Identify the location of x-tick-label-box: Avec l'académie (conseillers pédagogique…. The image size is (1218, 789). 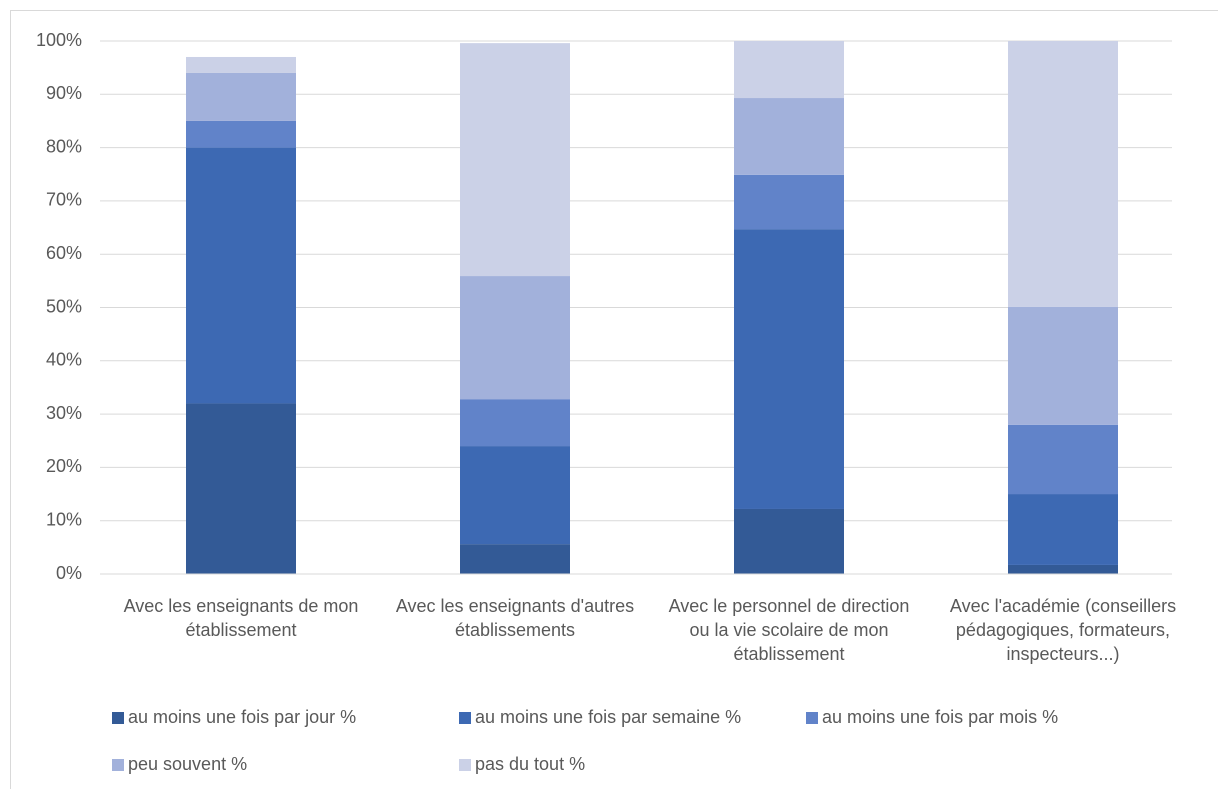
(1063, 630).